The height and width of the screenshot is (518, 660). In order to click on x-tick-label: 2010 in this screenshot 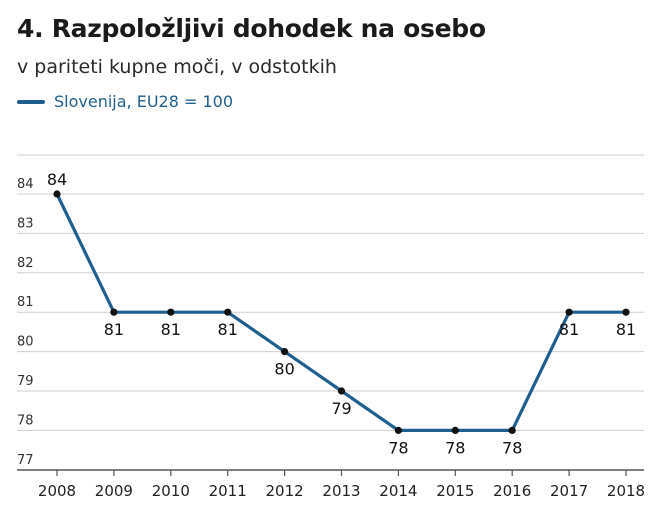, I will do `click(171, 491)`.